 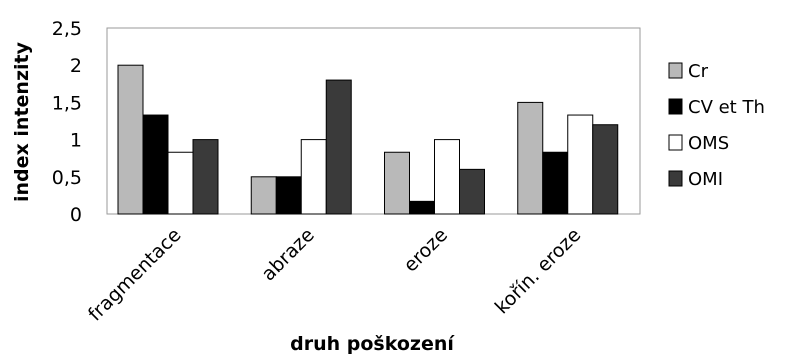 What do you see at coordinates (716, 125) in the screenshot?
I see `legend: Cr CV et Th OMS OMI` at bounding box center [716, 125].